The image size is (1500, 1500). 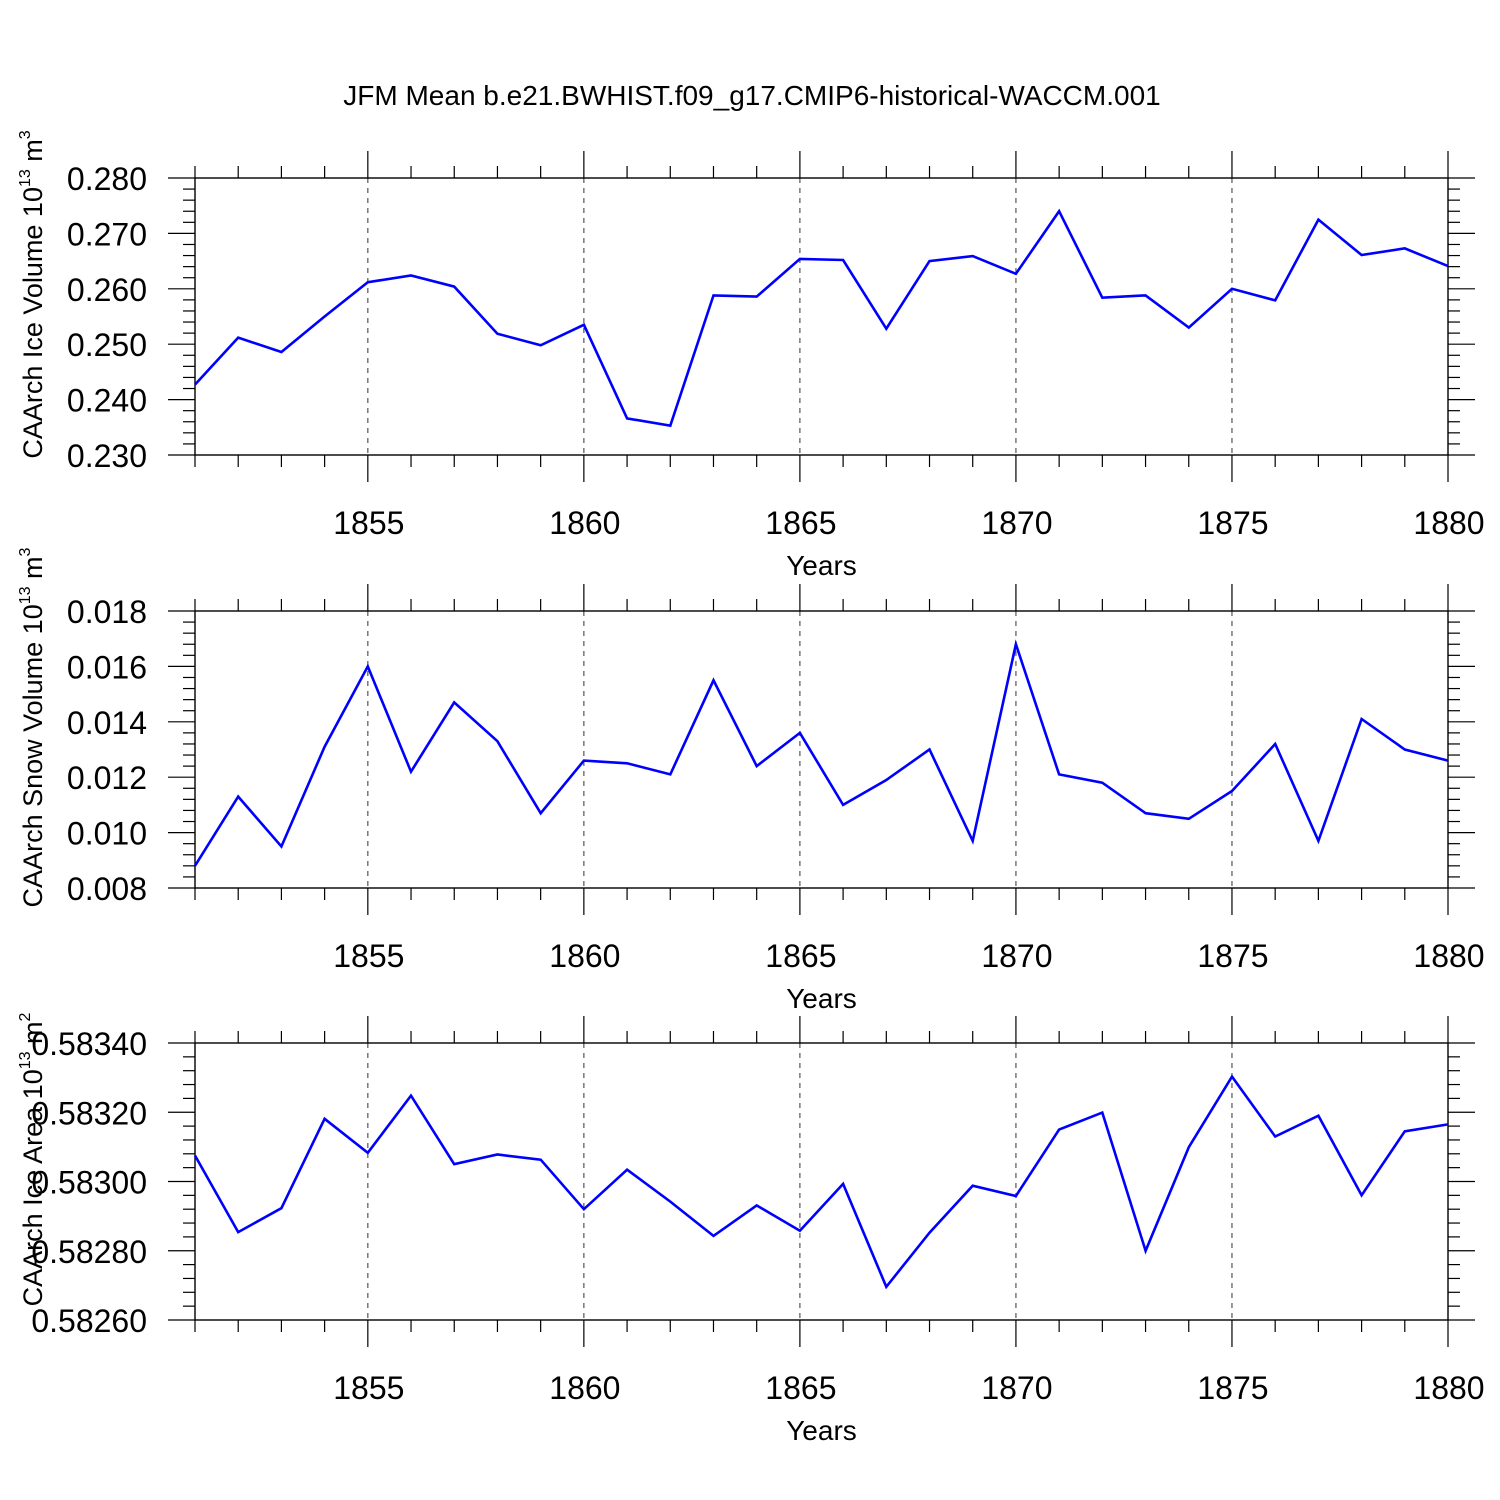 What do you see at coordinates (107, 456) in the screenshot?
I see `y-tick-label: 0.230` at bounding box center [107, 456].